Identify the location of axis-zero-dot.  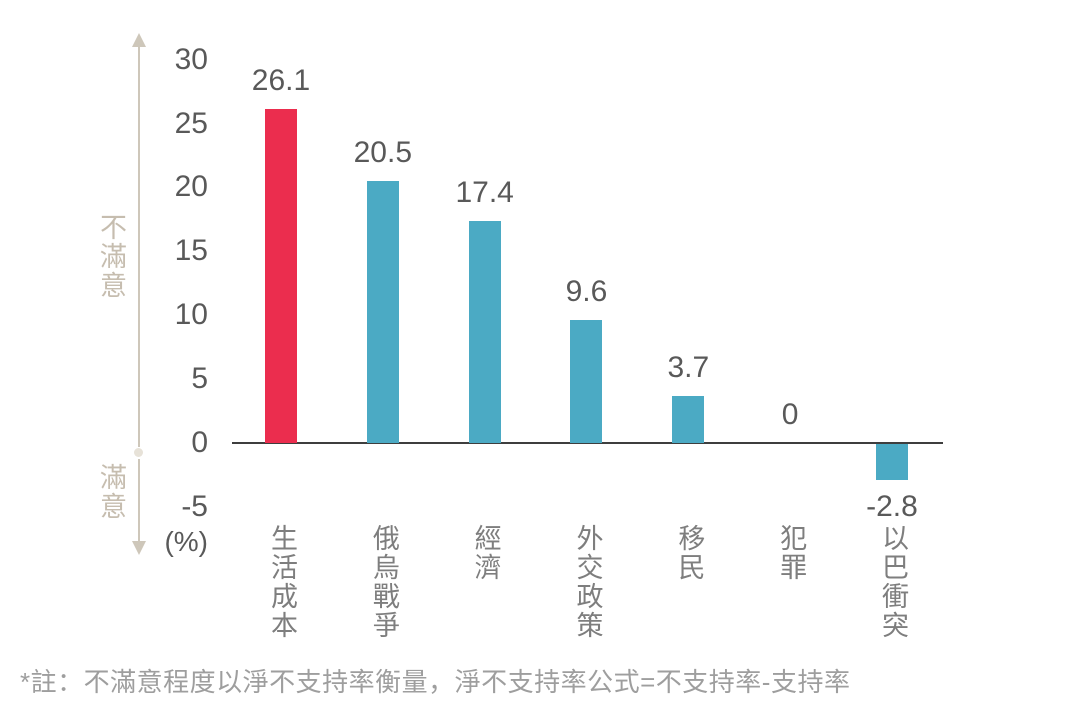
(138, 452).